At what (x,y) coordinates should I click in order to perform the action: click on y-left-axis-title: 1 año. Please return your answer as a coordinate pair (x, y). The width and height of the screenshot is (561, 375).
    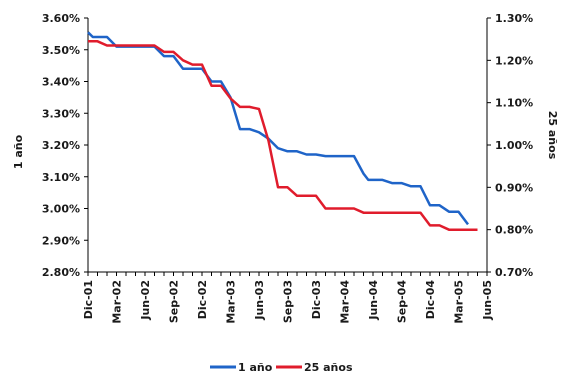
    Looking at the image, I should click on (18, 151).